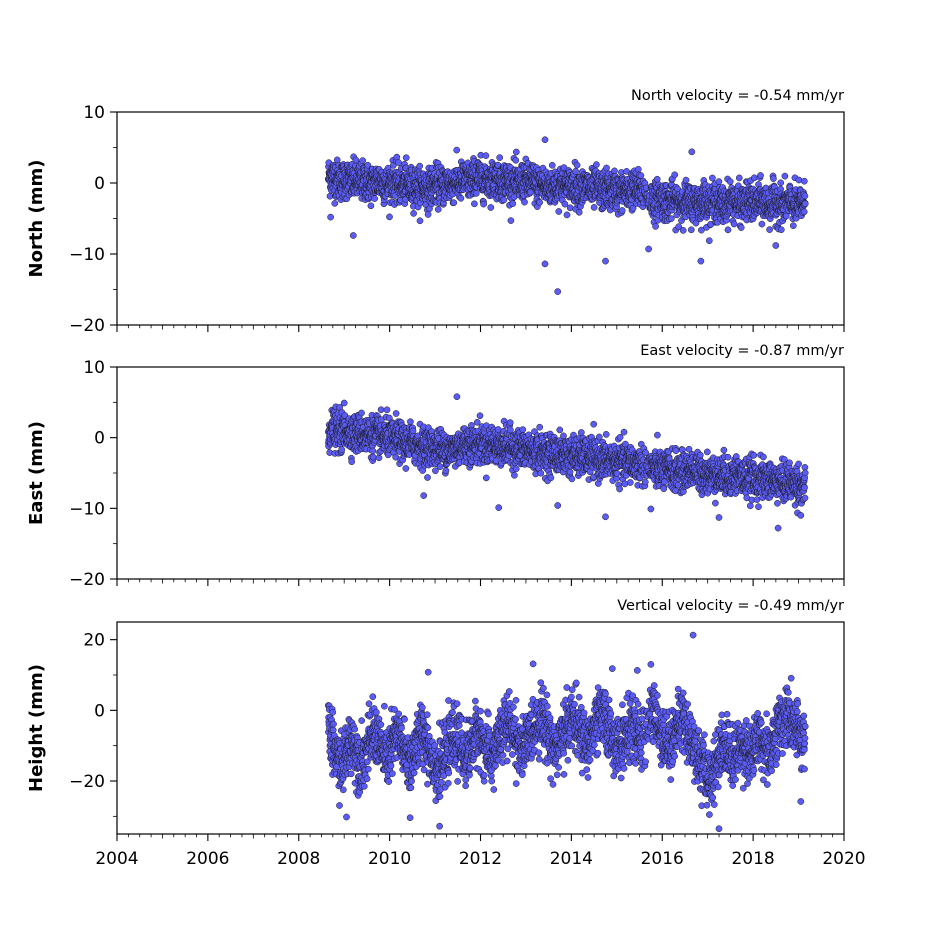  Describe the element at coordinates (36, 219) in the screenshot. I see `north-y-axis-label: North (mm)` at that location.